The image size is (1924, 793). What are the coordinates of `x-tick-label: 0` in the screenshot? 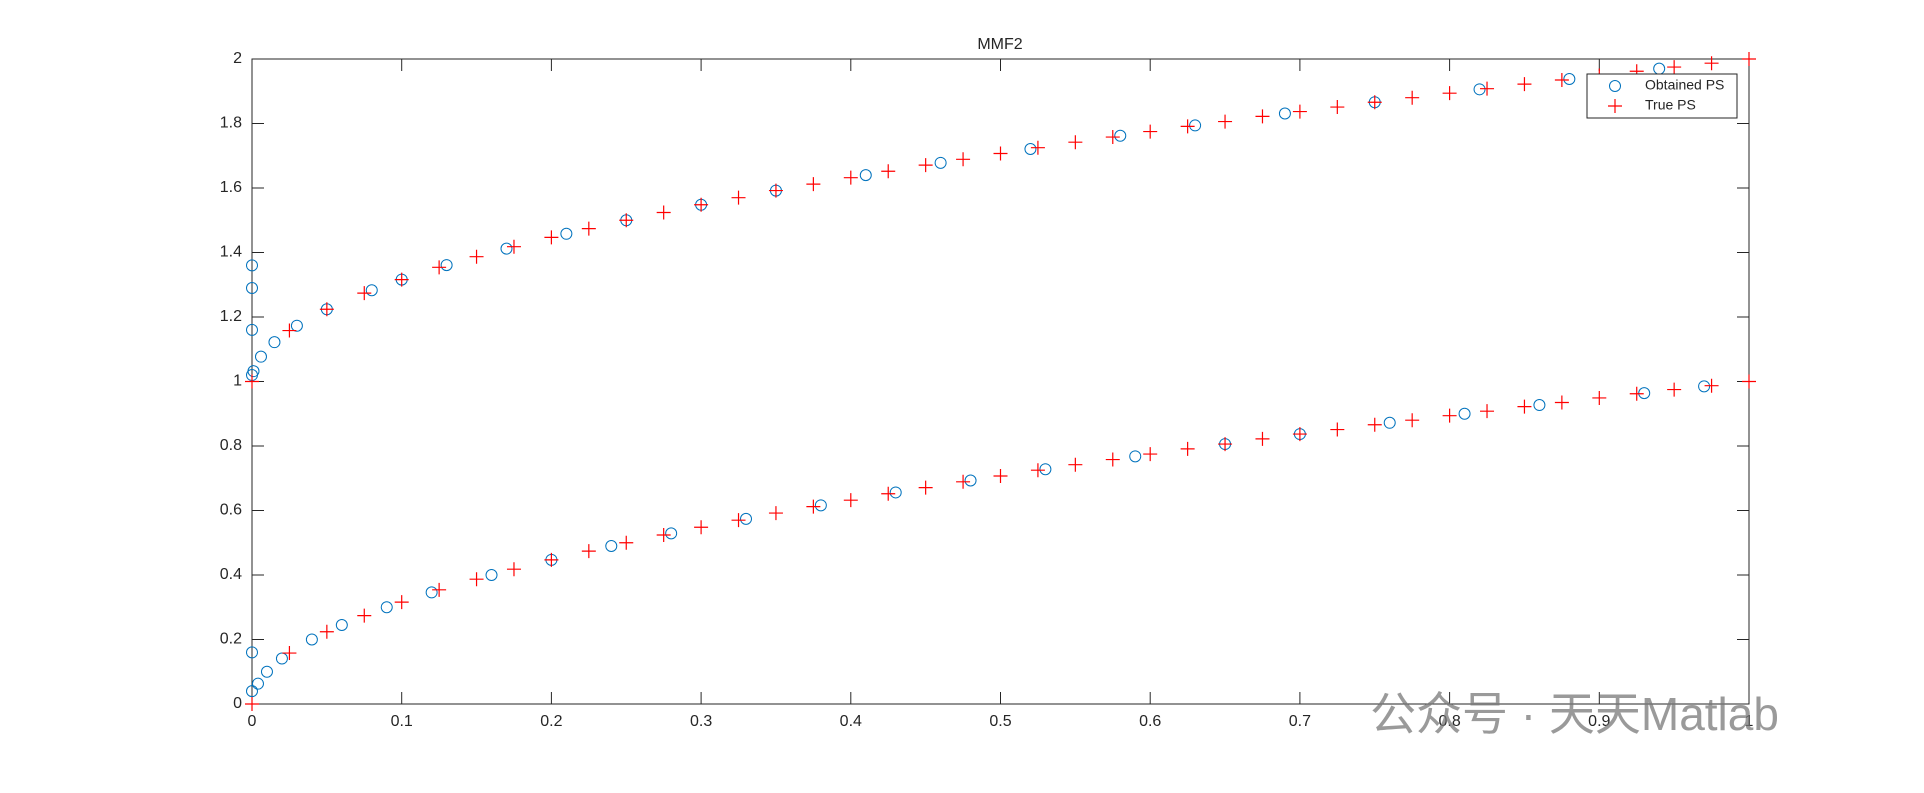 It's located at (252, 721).